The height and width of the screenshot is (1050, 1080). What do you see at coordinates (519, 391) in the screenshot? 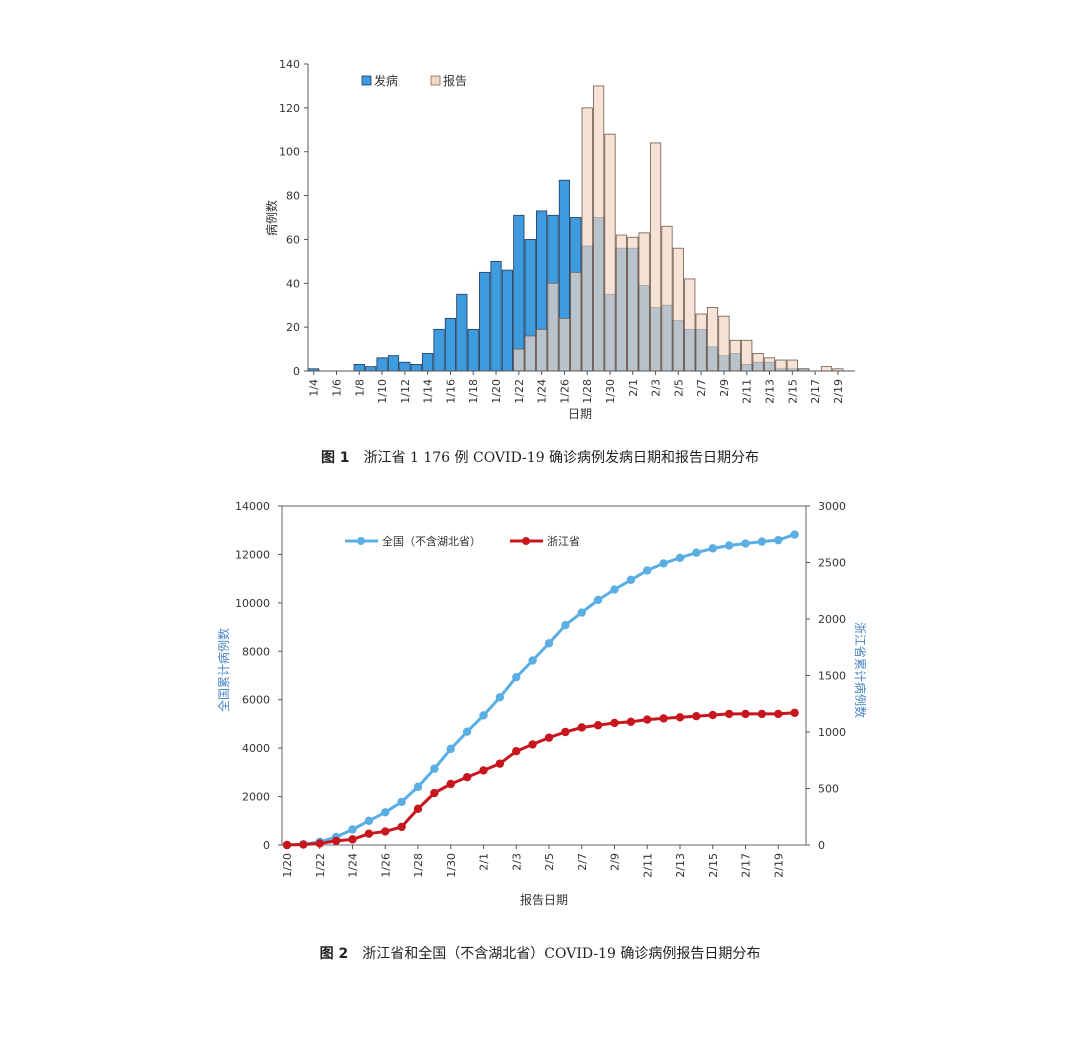
I see `figure1-xtick-label: 1/22` at bounding box center [519, 391].